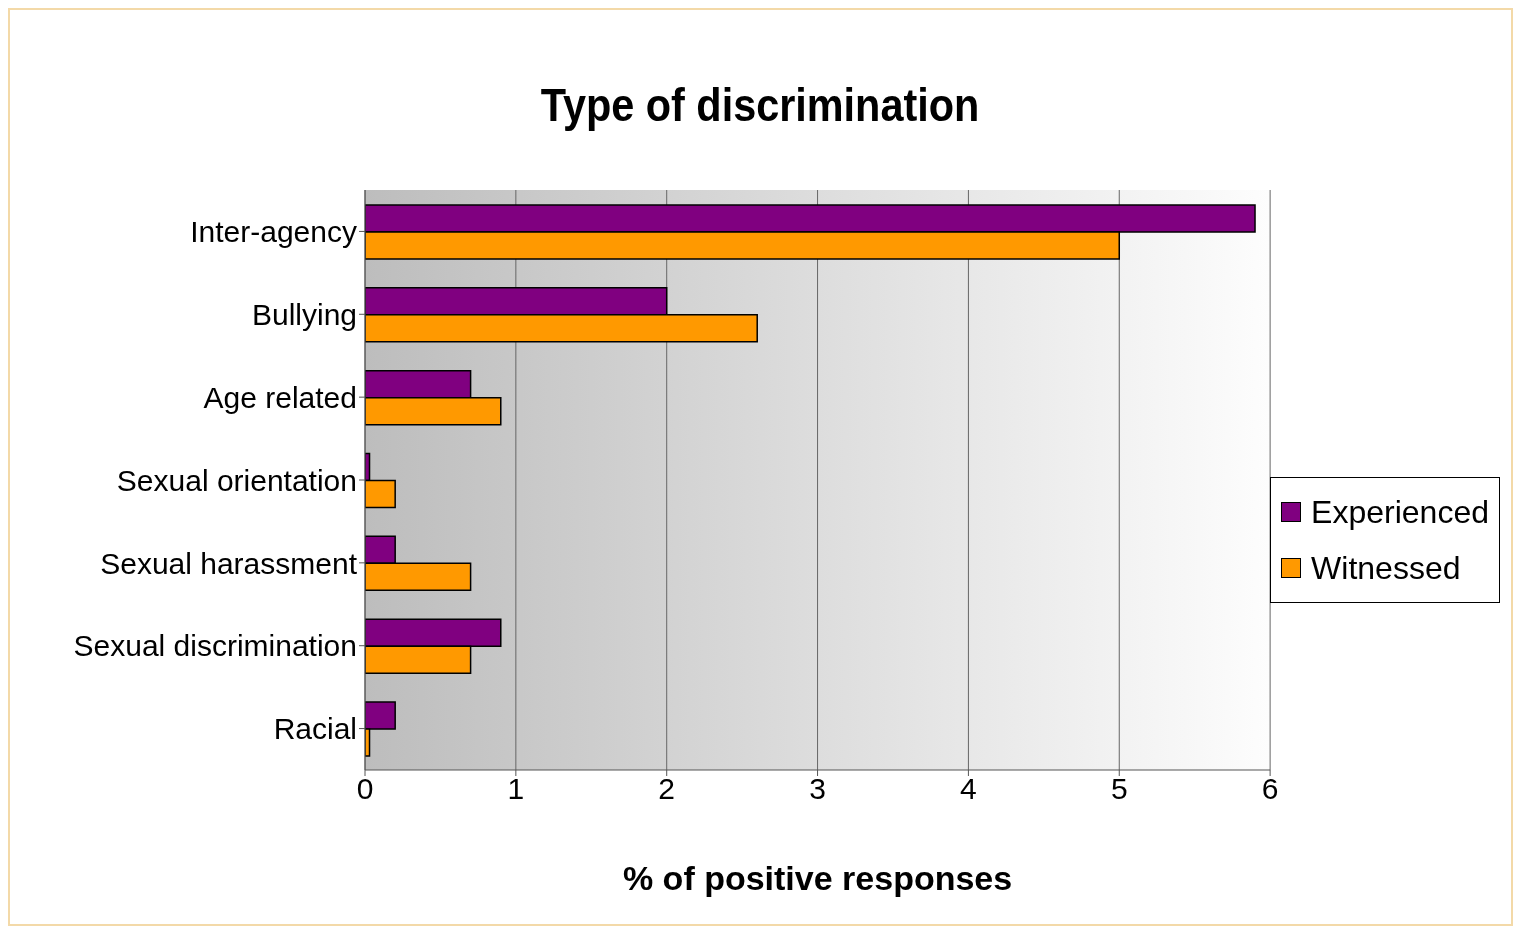 The width and height of the screenshot is (1521, 934). Describe the element at coordinates (304, 314) in the screenshot. I see `y-tick-label: Bullying` at that location.